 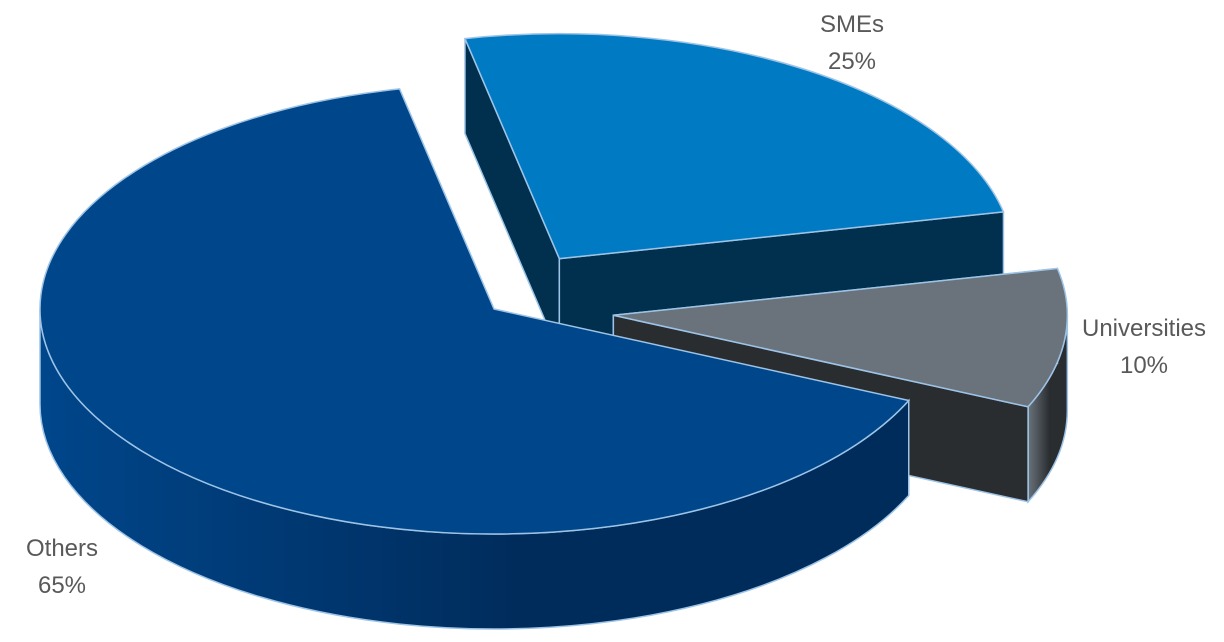 What do you see at coordinates (852, 61) in the screenshot?
I see `slice-value-smes: 25%` at bounding box center [852, 61].